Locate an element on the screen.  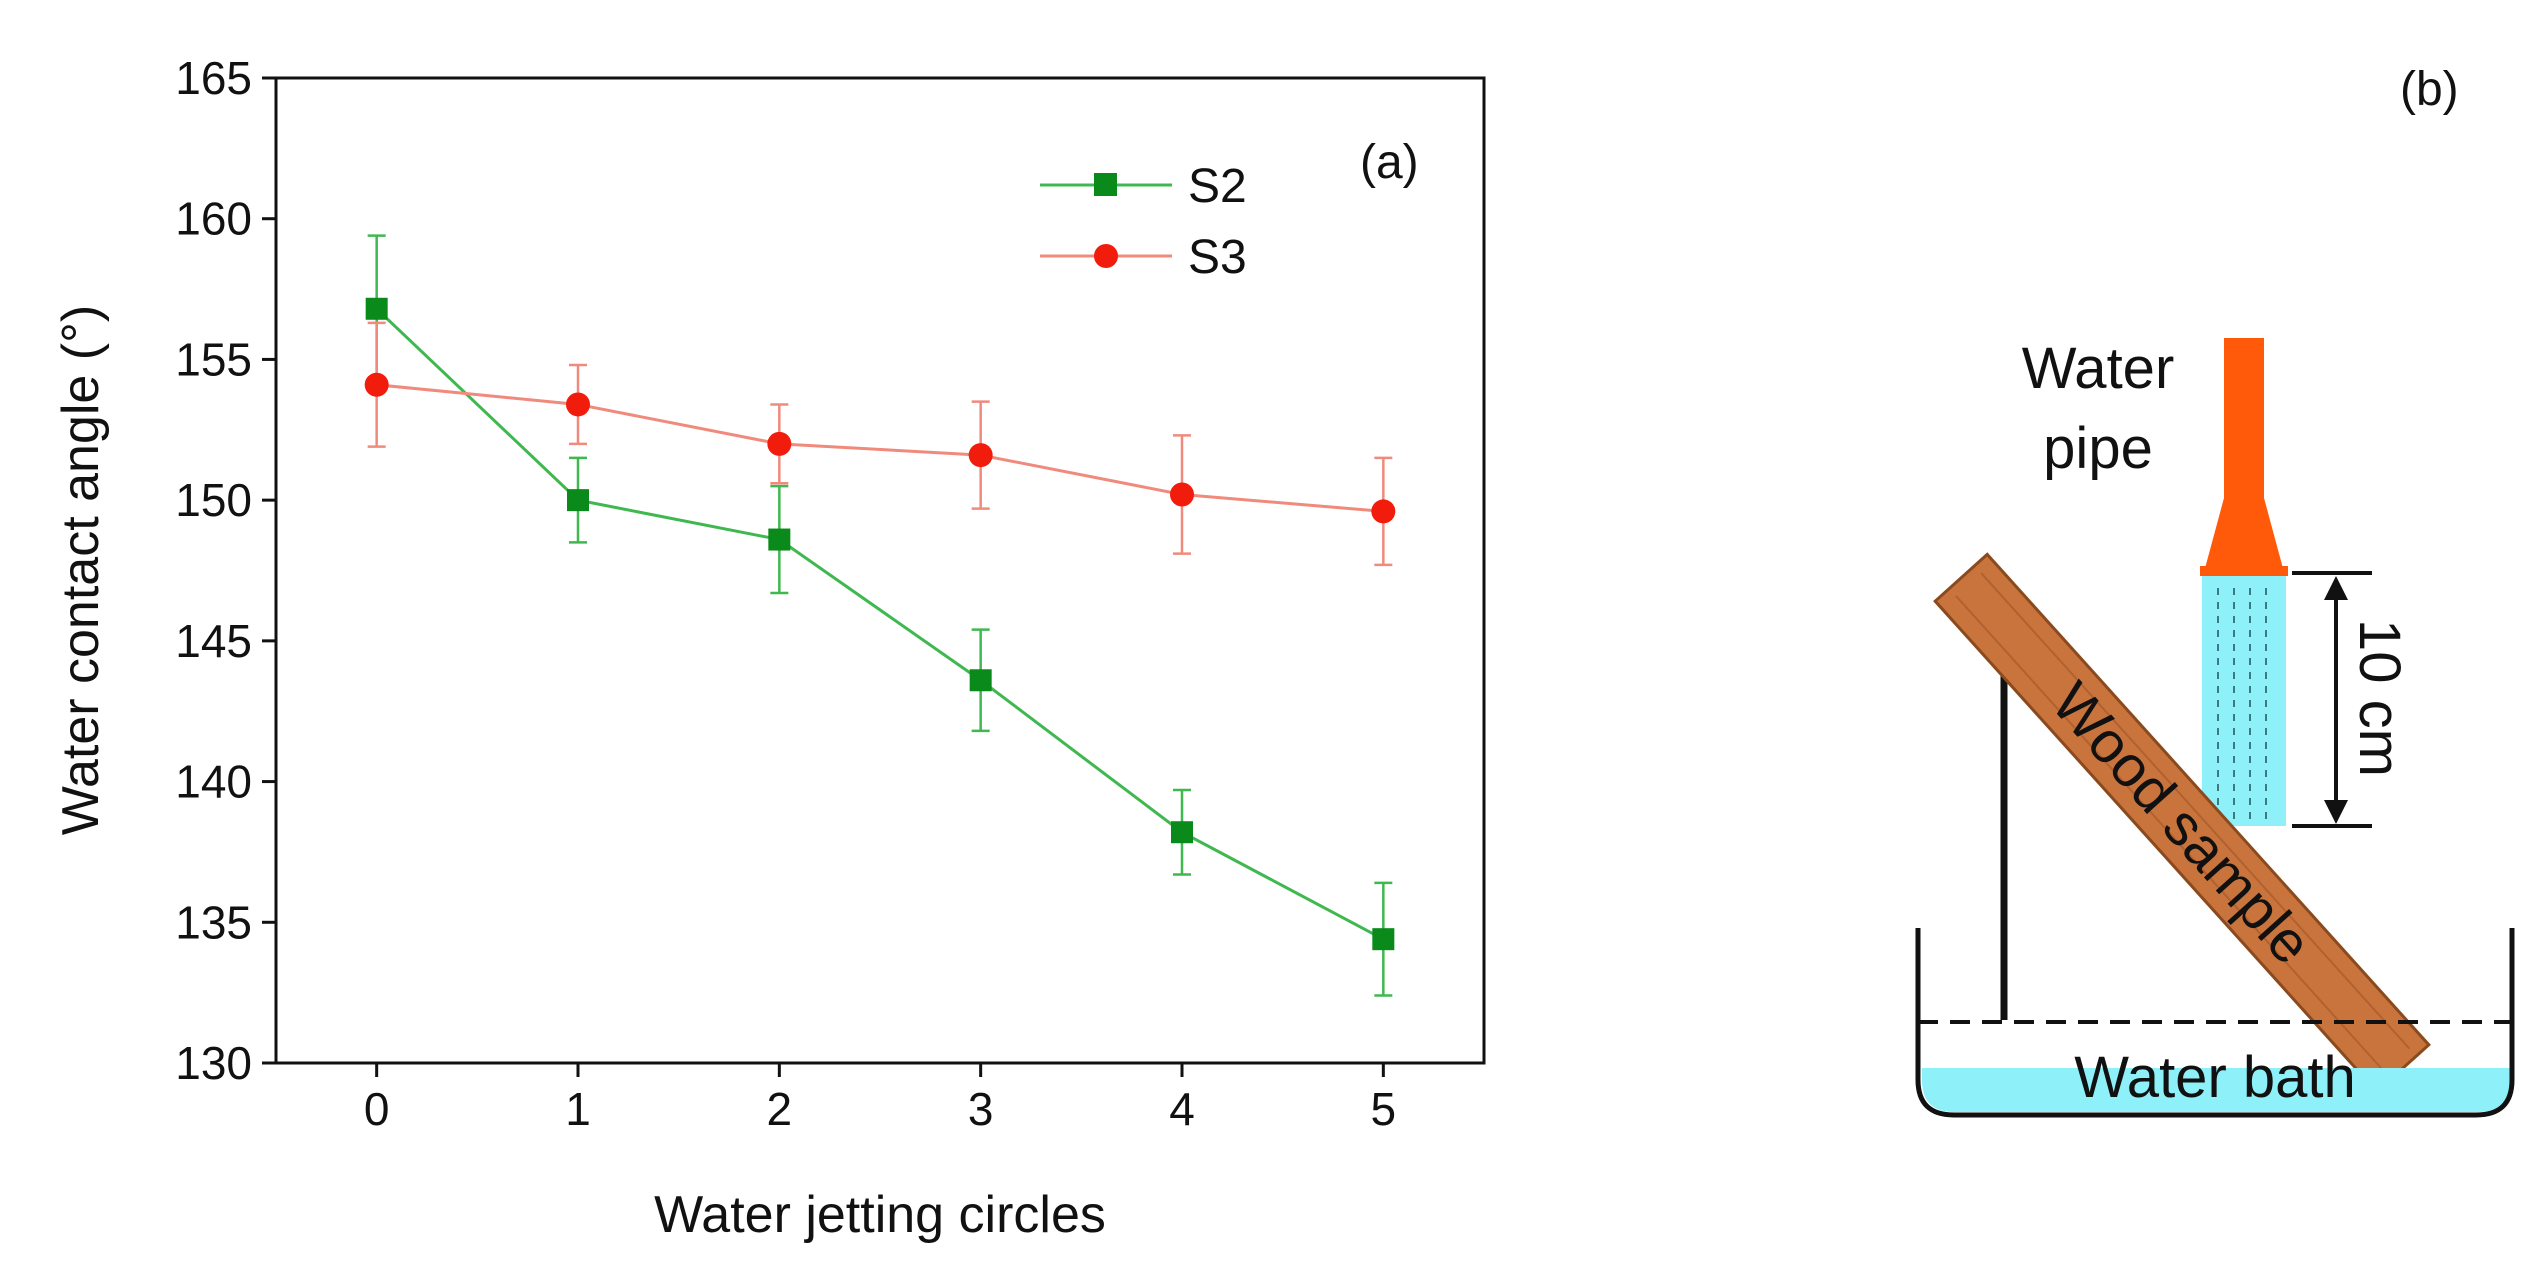
distance-label: 10 cm is located at coordinates (2379, 698).